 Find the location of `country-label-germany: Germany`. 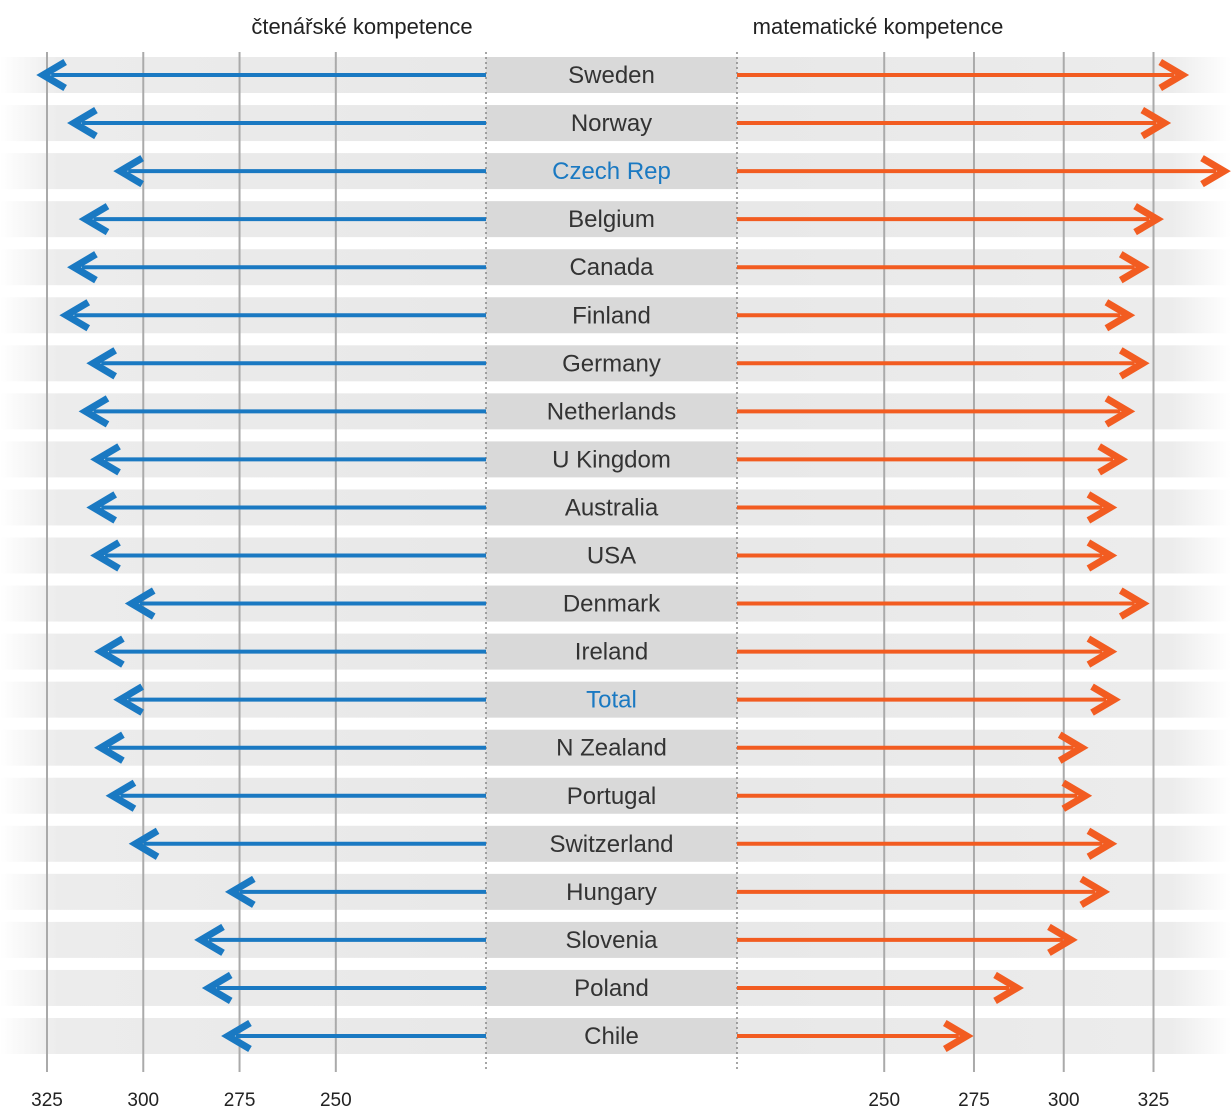

country-label-germany: Germany is located at coordinates (611, 363).